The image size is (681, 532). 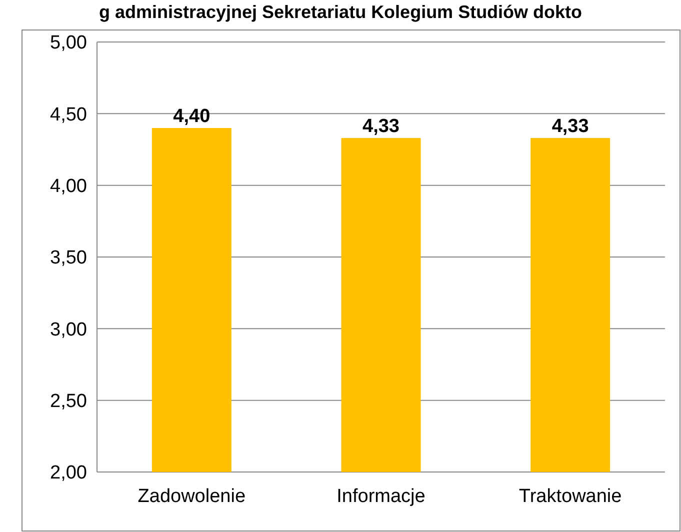 What do you see at coordinates (68, 473) in the screenshot?
I see `y-tick-label: 2,00` at bounding box center [68, 473].